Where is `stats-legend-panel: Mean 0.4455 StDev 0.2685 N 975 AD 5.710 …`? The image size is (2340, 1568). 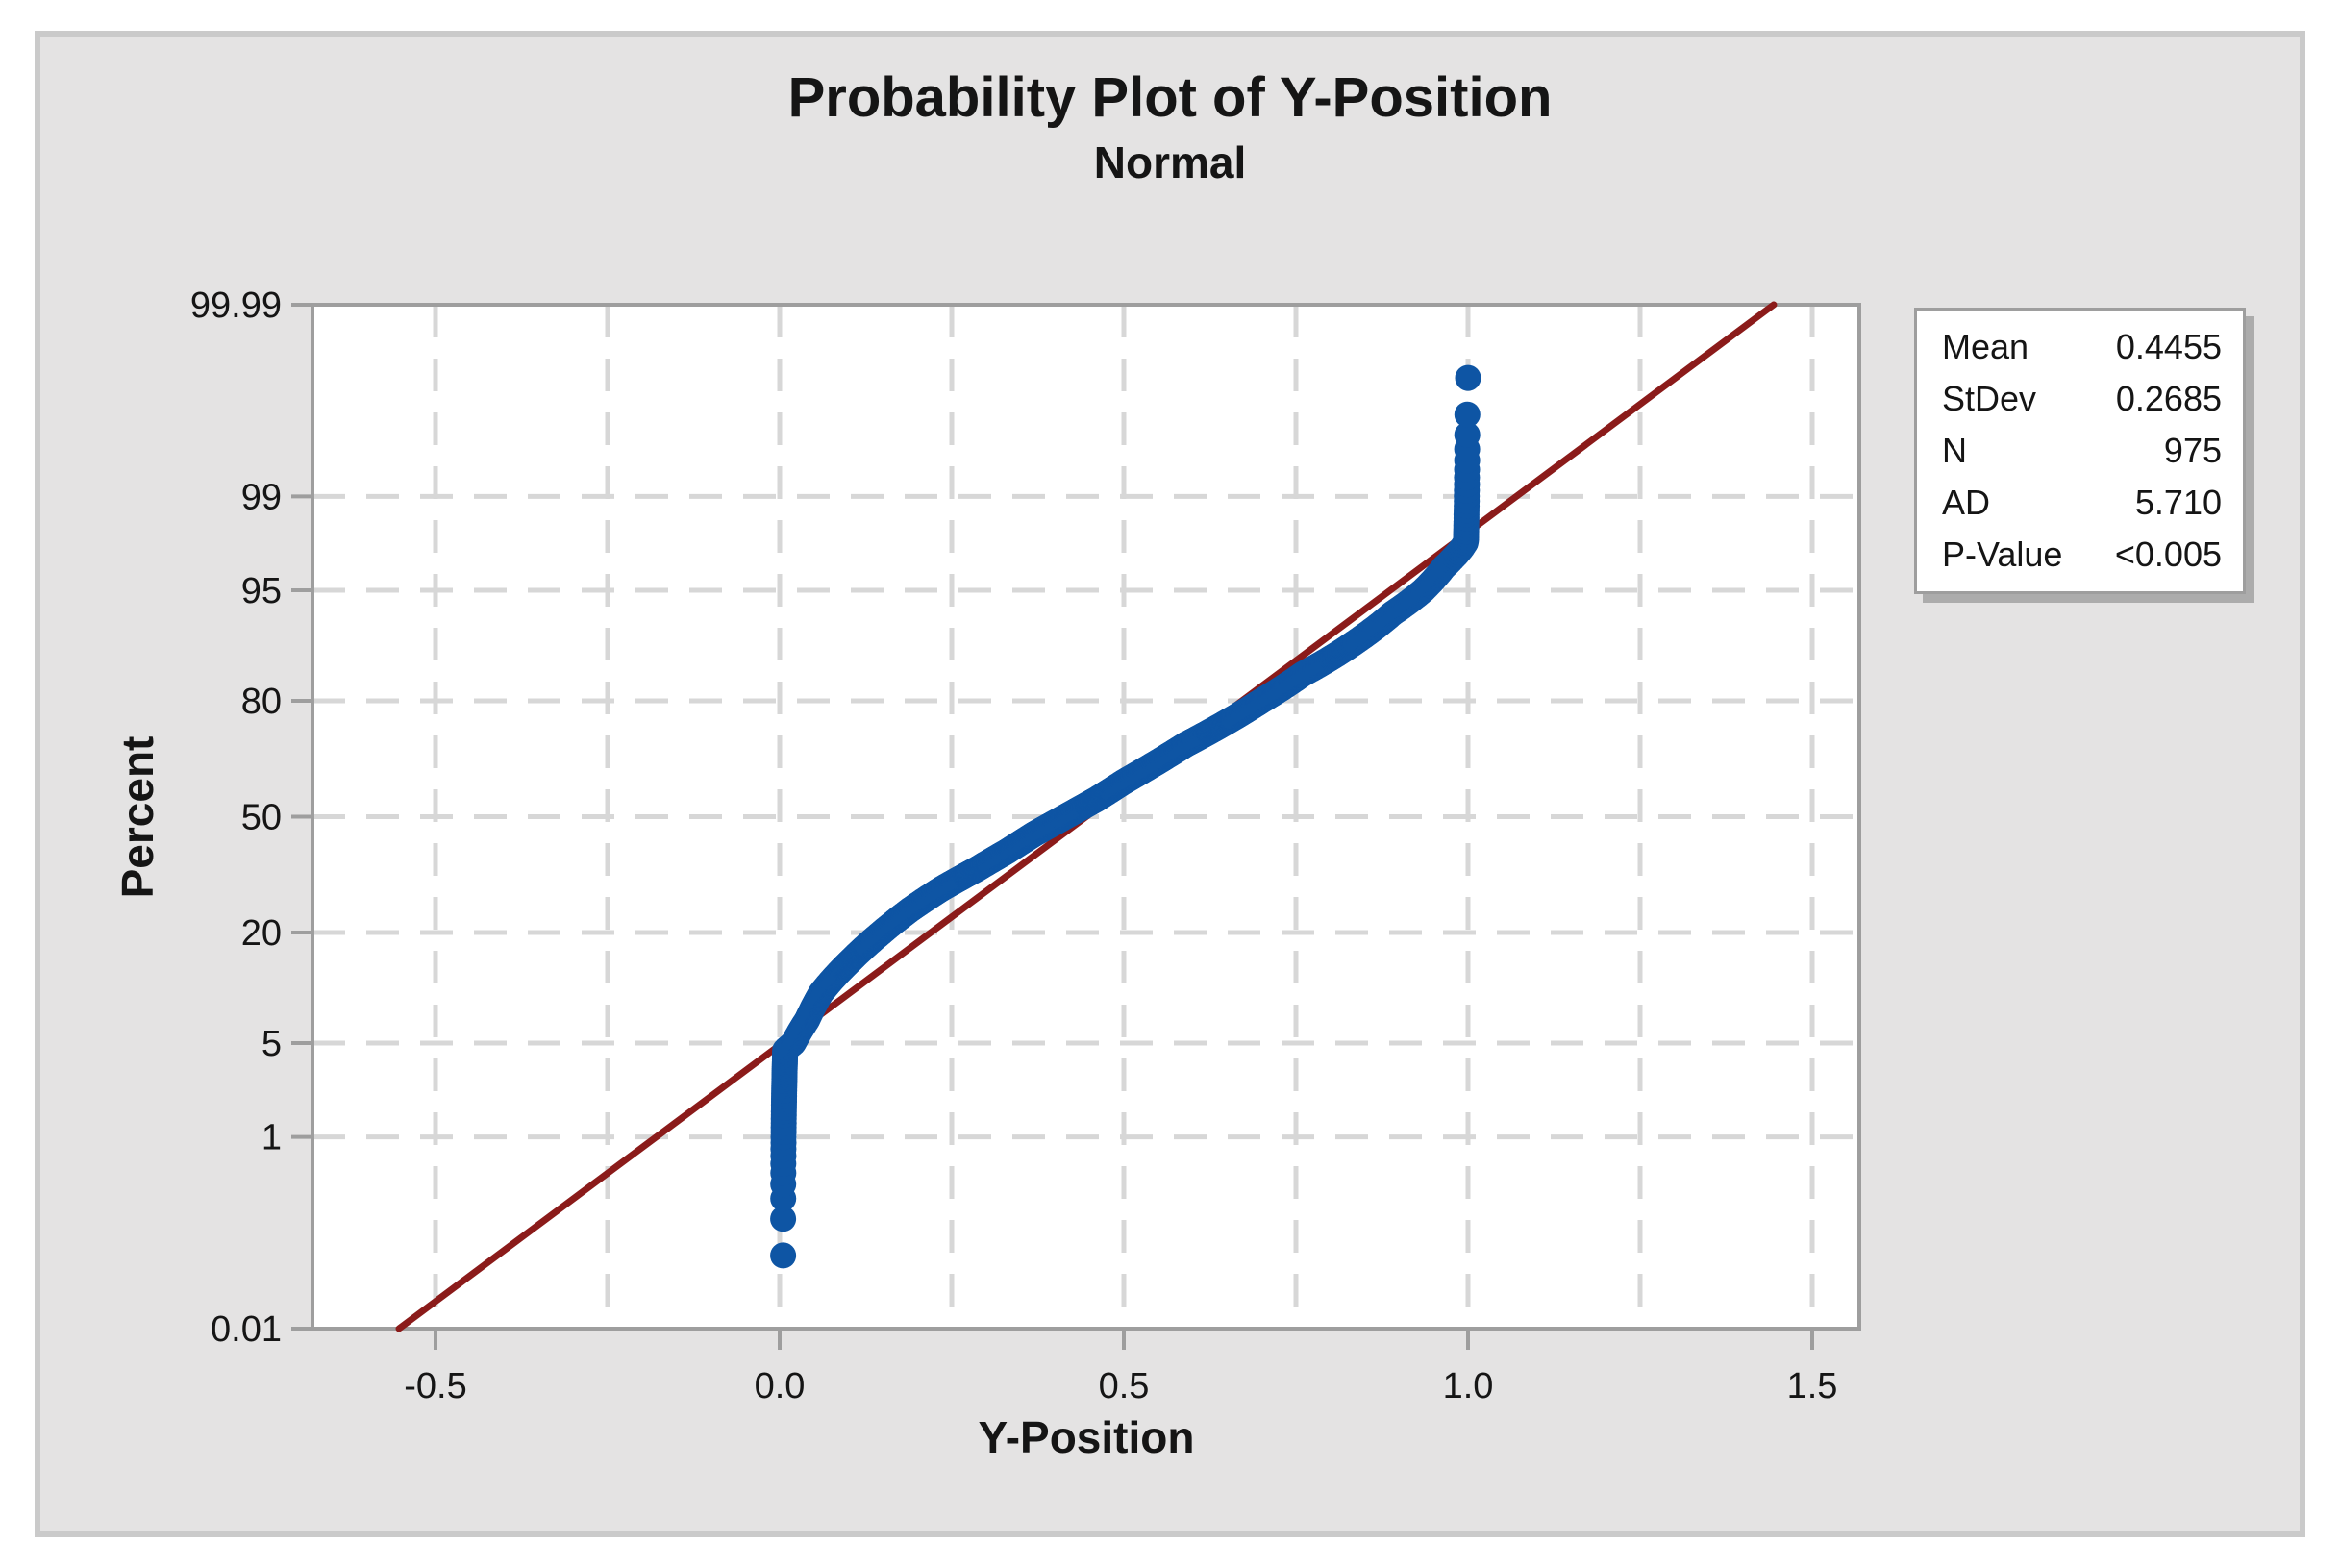
stats-legend-panel: Mean 0.4455 StDev 0.2685 N 975 AD 5.710 … is located at coordinates (2080, 451).